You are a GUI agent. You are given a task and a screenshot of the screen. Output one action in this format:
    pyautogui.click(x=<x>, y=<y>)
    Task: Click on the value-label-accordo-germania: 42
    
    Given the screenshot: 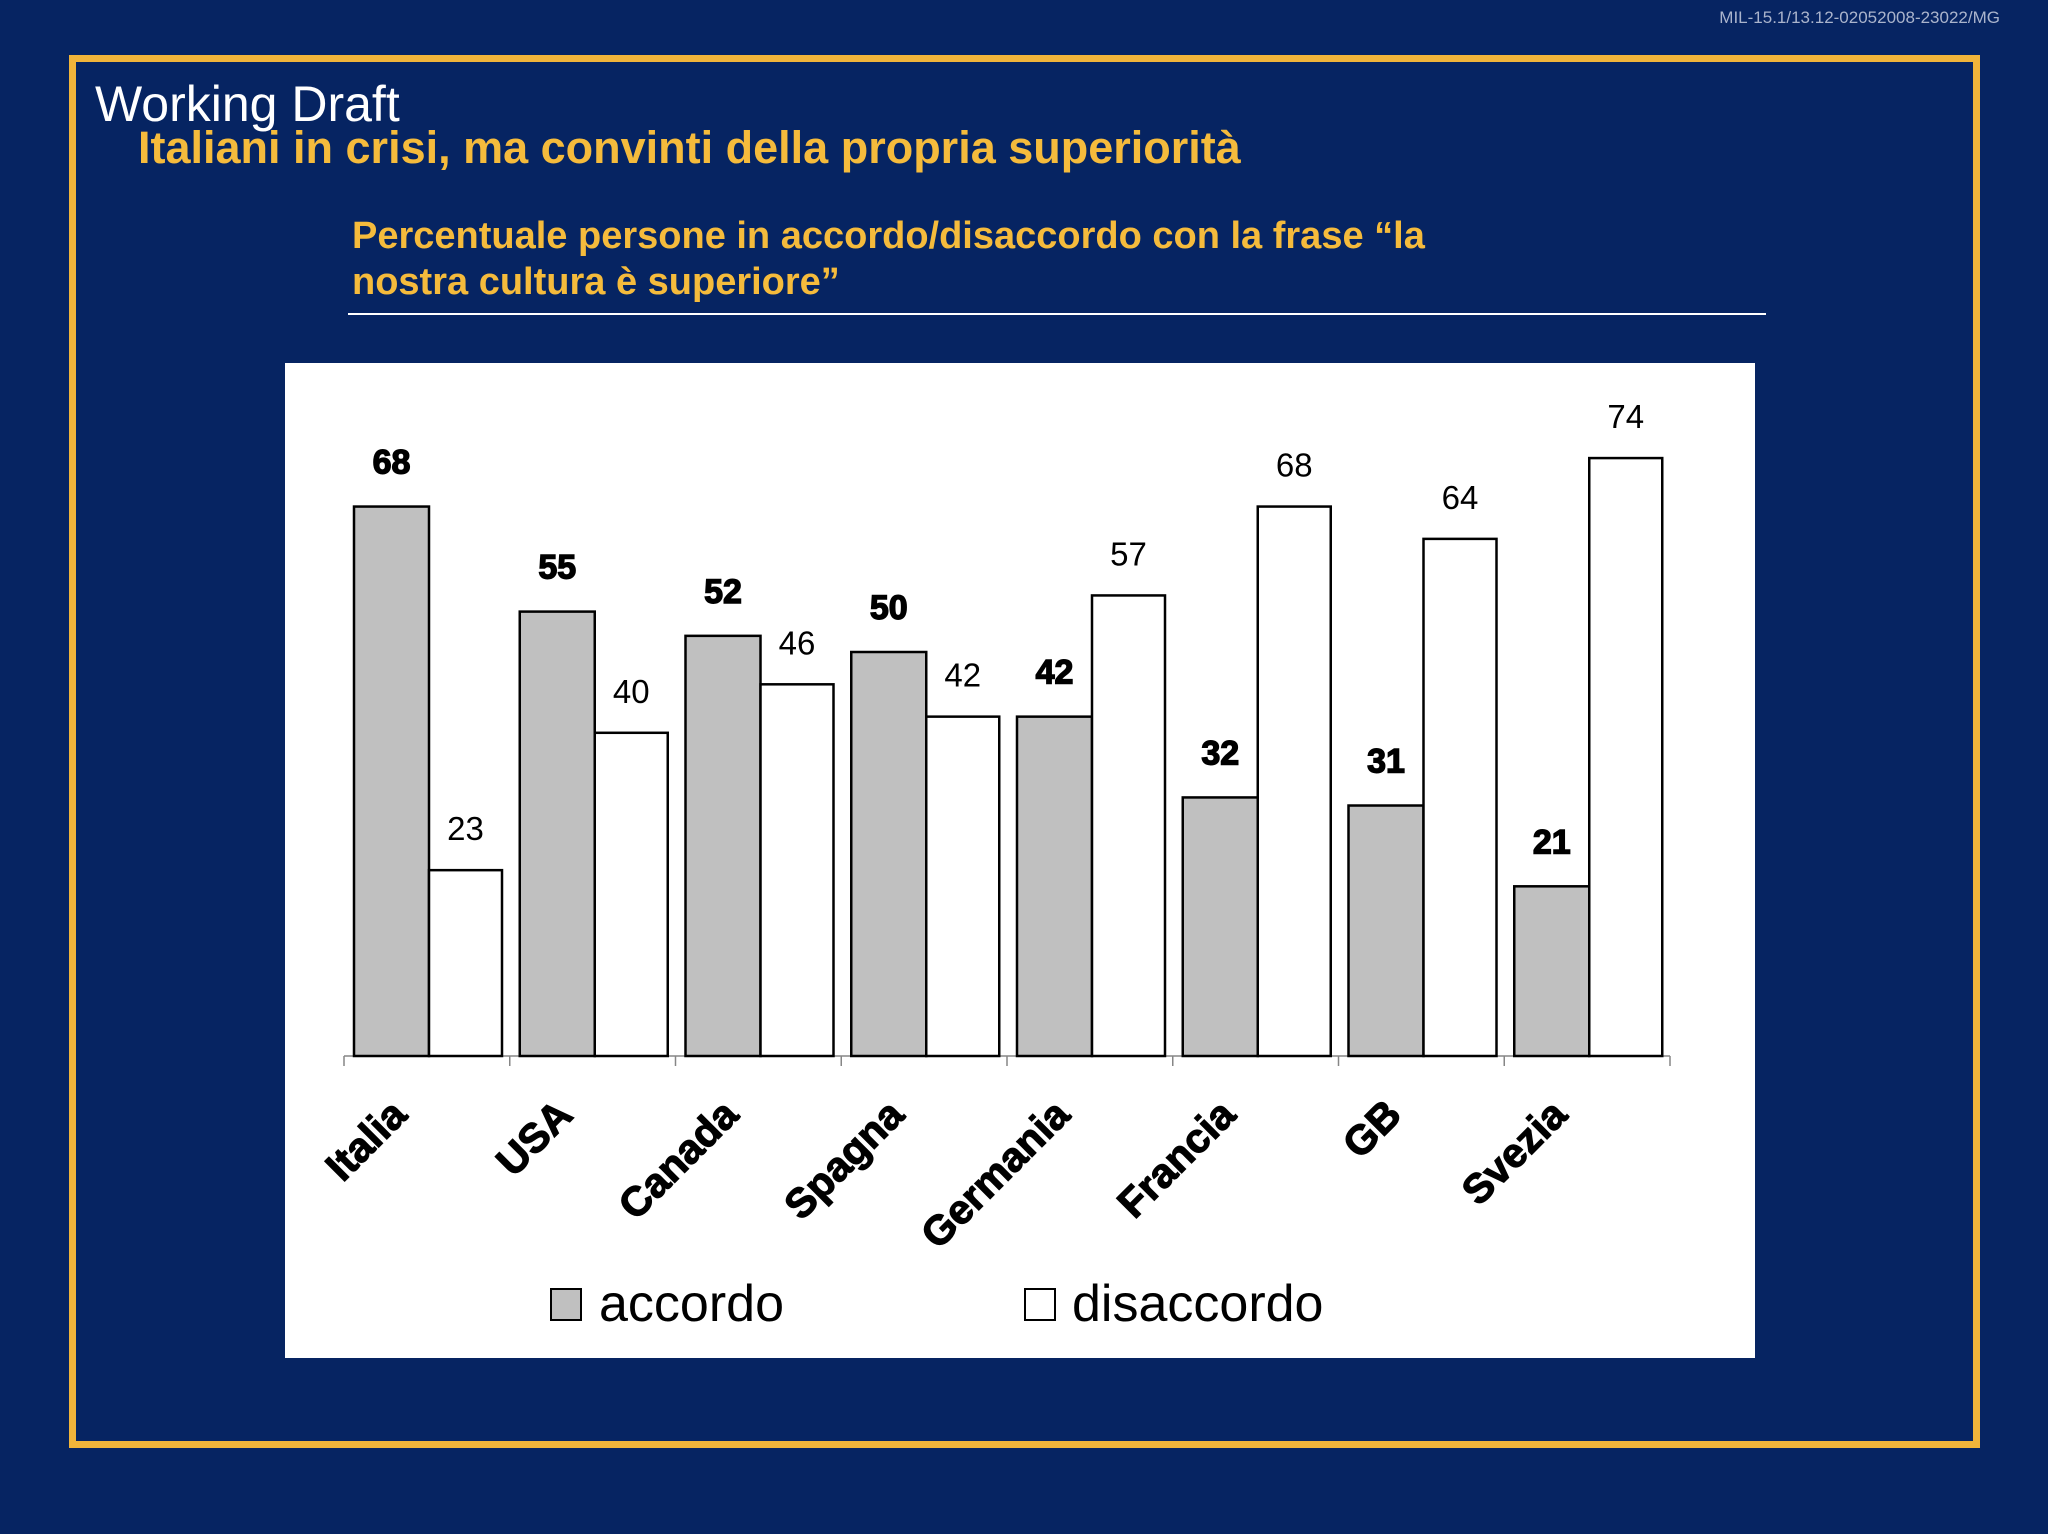 What is the action you would take?
    pyautogui.click(x=1055, y=673)
    